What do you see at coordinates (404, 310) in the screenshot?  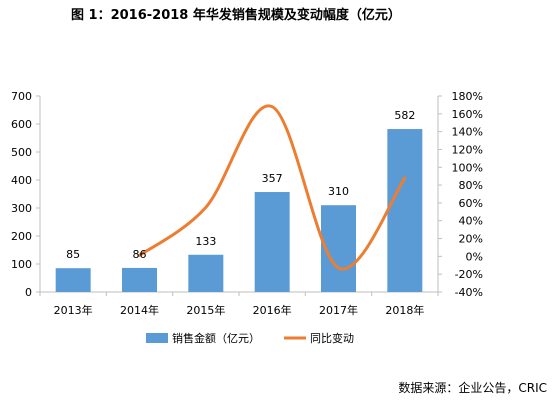 I see `x-tick-label: 2018年` at bounding box center [404, 310].